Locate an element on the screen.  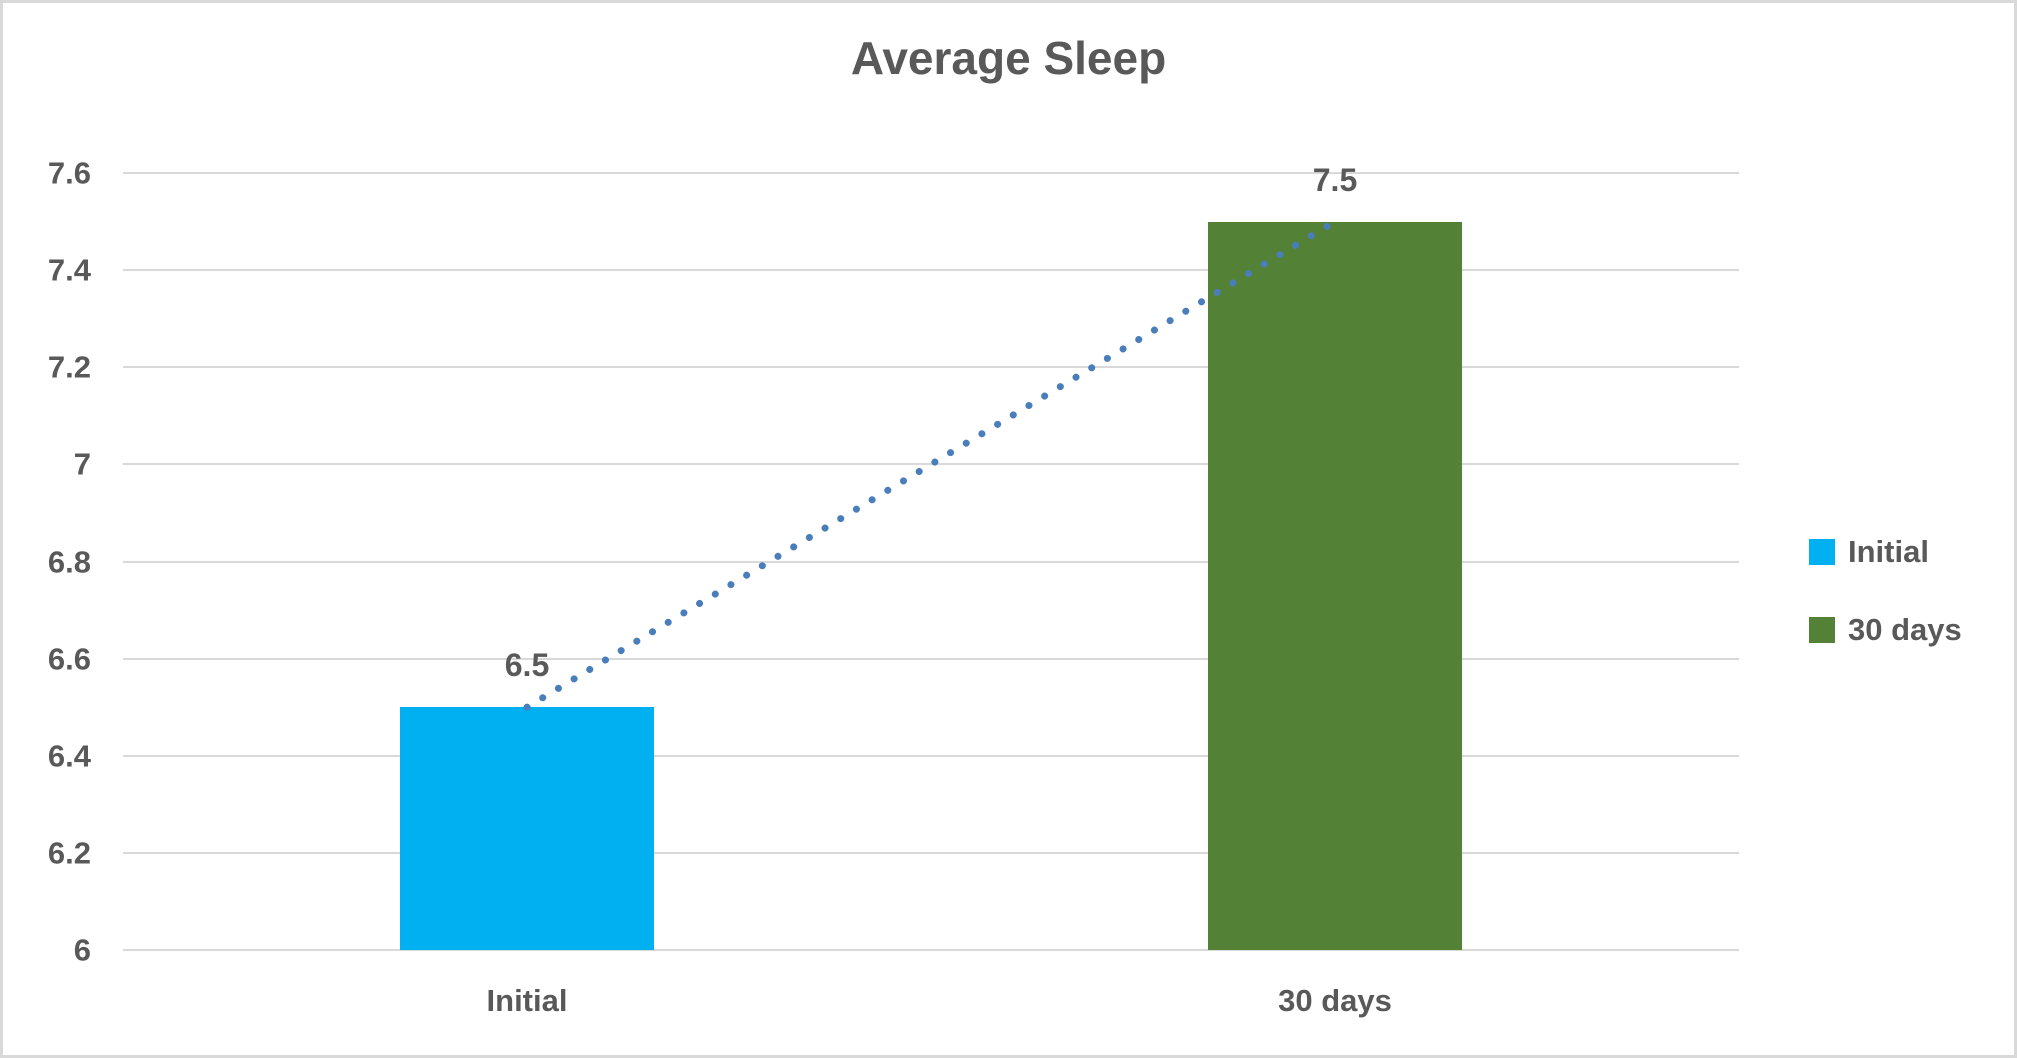
y-axis-tick-label: 6.2 is located at coordinates (69, 853).